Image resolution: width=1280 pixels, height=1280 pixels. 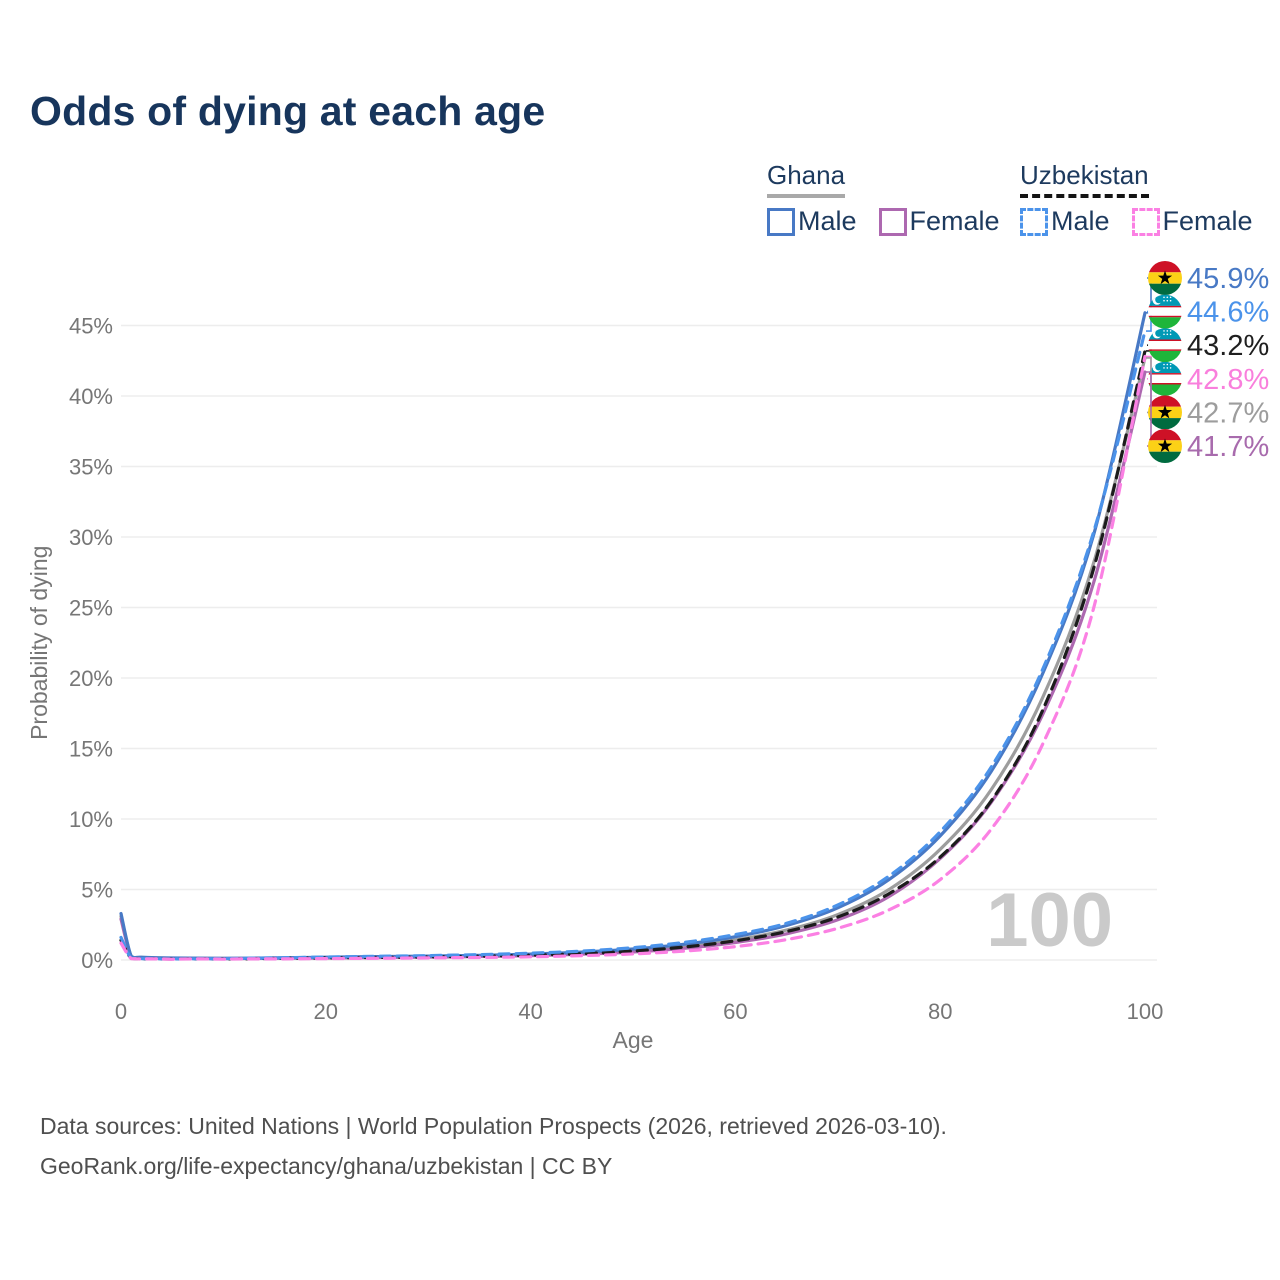 I want to click on legend-row-ghana: Male Female, so click(x=883, y=221).